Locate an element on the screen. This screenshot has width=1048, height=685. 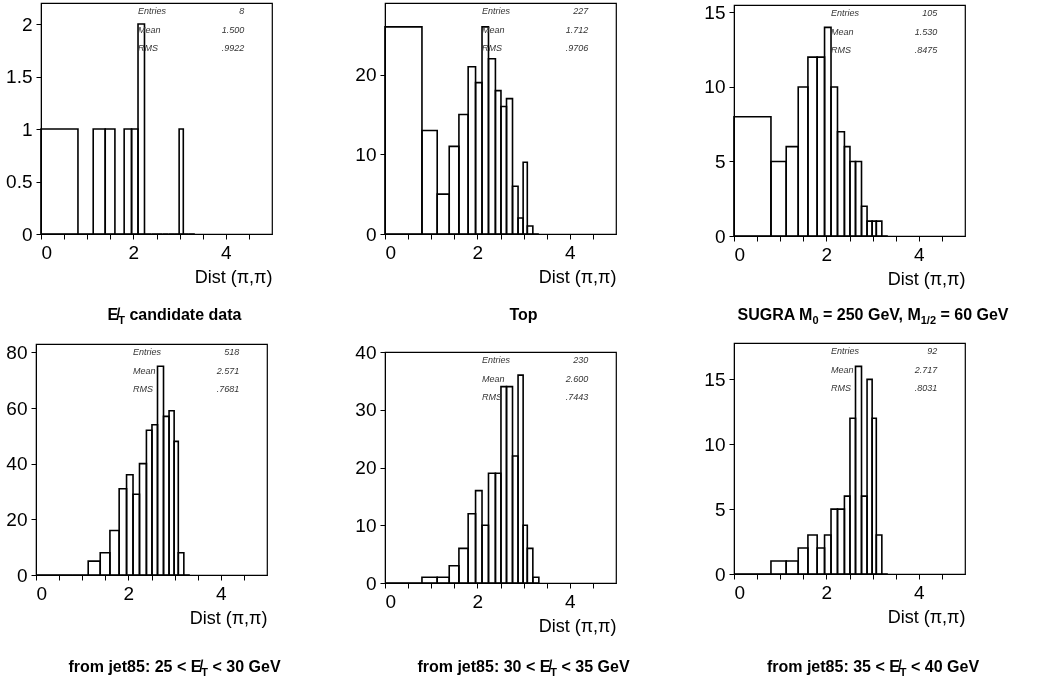
annotation: .9706 is located at coordinates (577, 48).